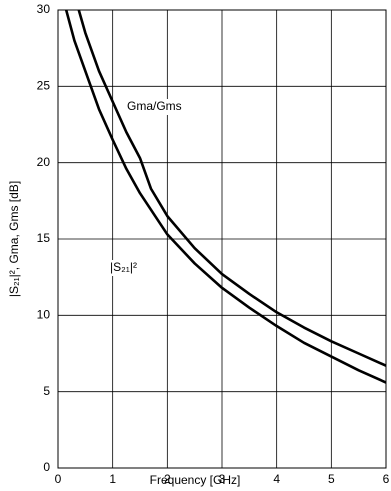  Describe the element at coordinates (14, 239) in the screenshot. I see `y-axis-label: |S₂₁|², Gma, Gms [dB]` at that location.